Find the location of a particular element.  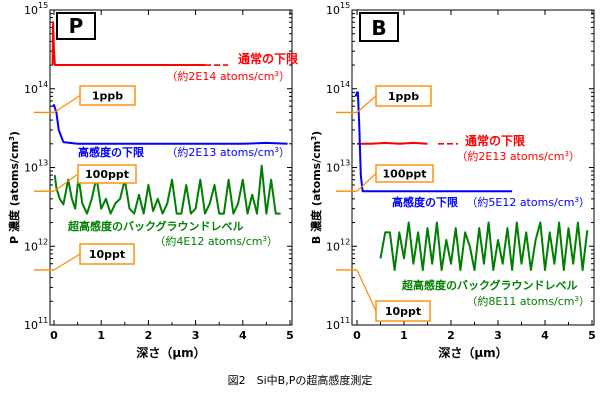

annotation: （約5E12 atoms/cm3） is located at coordinates (528, 202).